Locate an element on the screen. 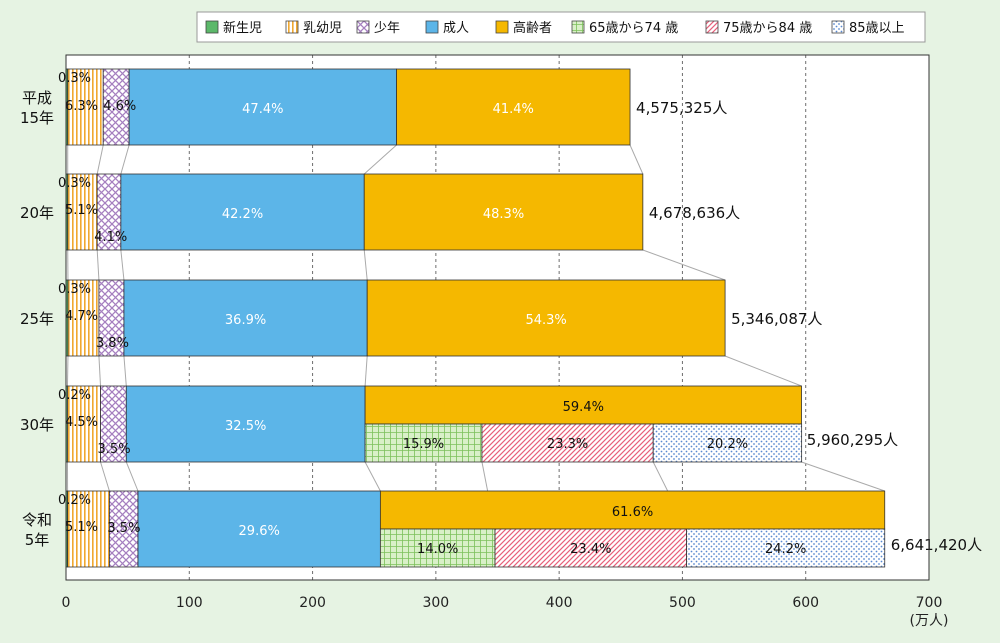 This screenshot has height=643, width=1000. segment-label: 54.3% is located at coordinates (545, 320).